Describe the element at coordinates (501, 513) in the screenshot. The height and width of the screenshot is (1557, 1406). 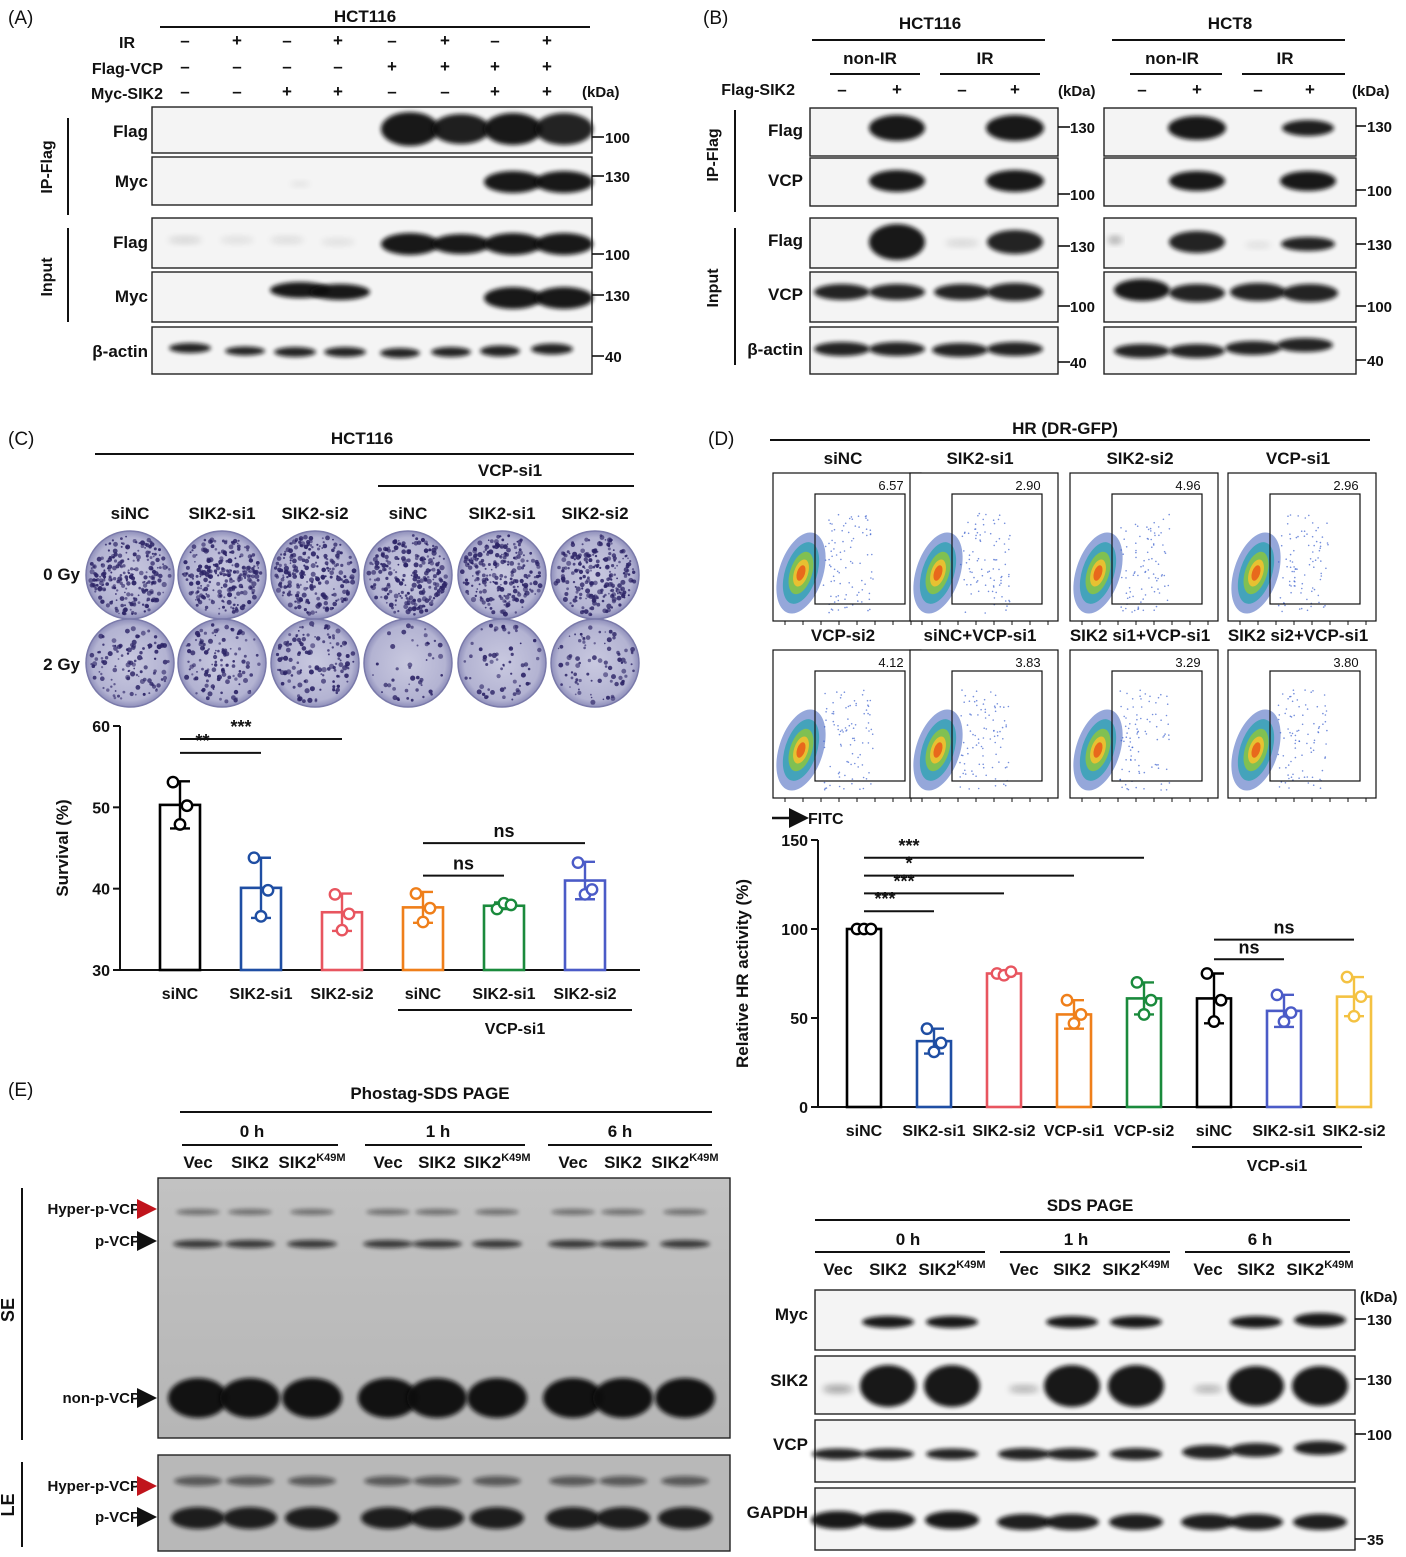
I see `panel-c-plate-label: SIK2-si1` at that location.